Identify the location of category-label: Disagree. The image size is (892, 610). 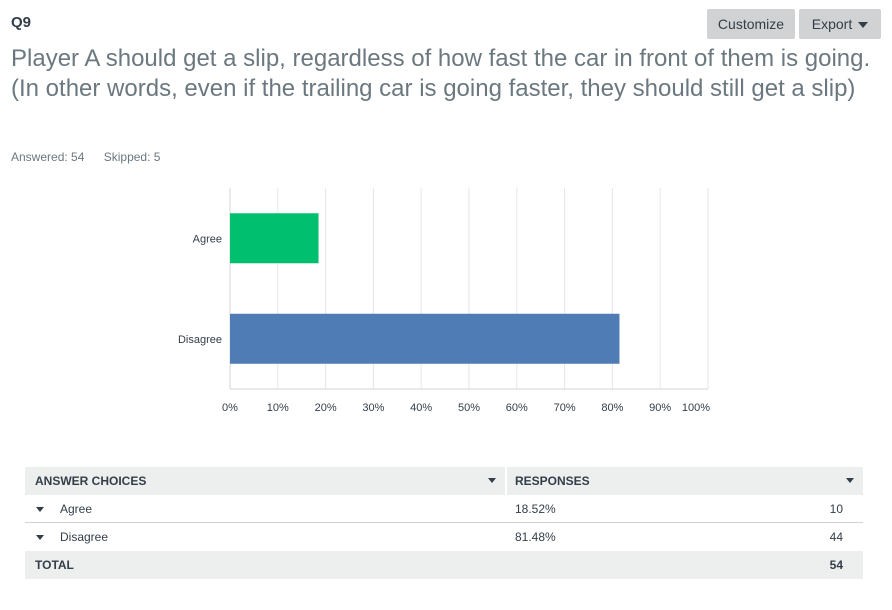
(200, 340).